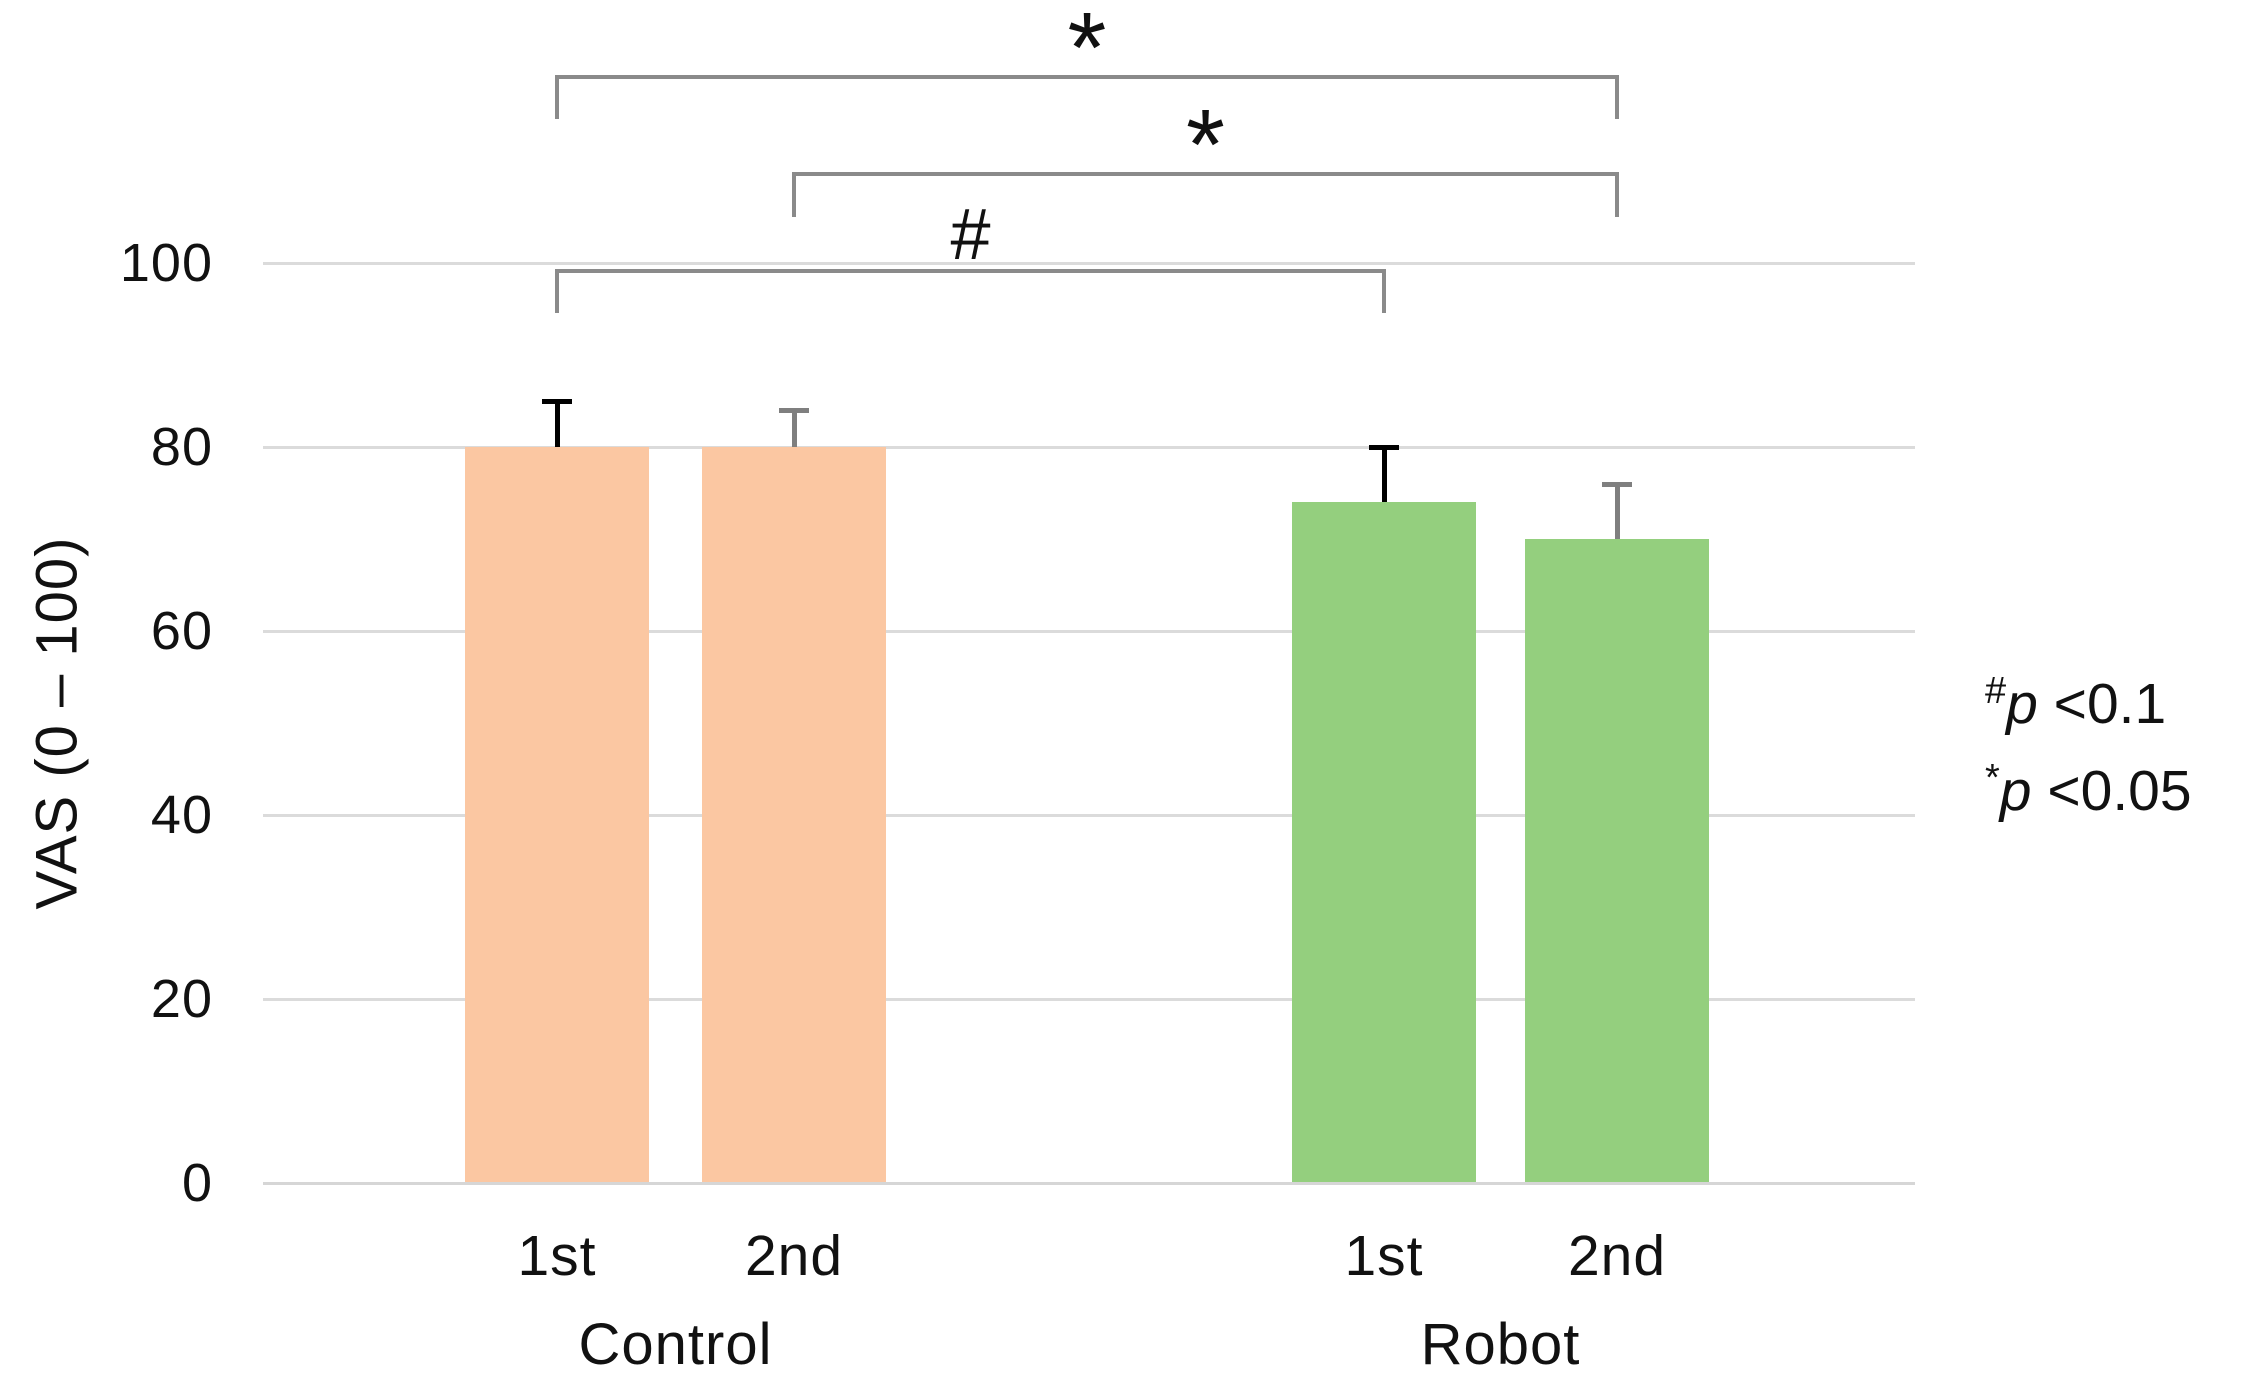 This screenshot has width=2251, height=1395. I want to click on legend-symbol: #, so click(1996, 691).